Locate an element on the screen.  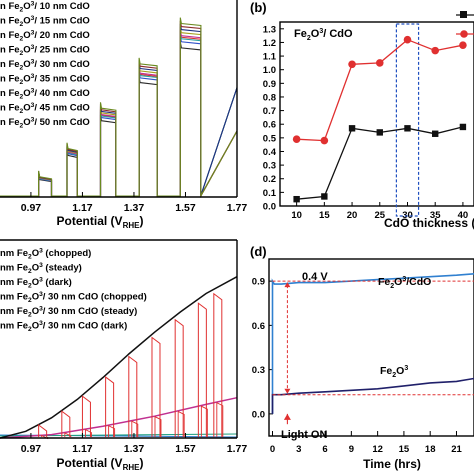
panel-a-x-tick-label: 1.77 is located at coordinates (237, 208).